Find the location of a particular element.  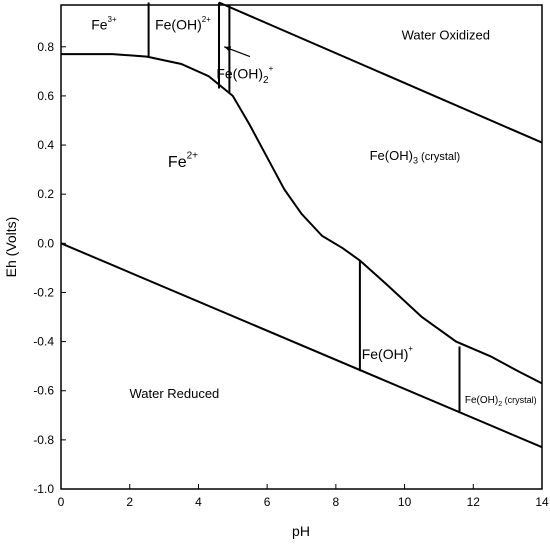

x-axis-title: pH is located at coordinates (301, 531).